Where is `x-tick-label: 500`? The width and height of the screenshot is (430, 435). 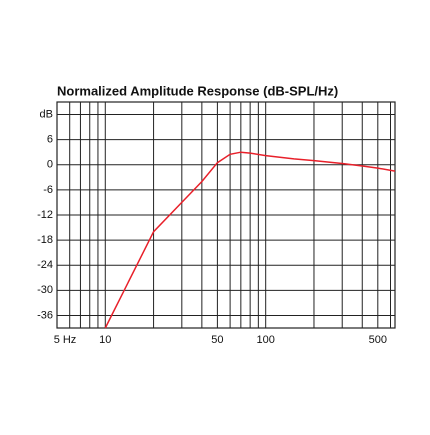
x-tick-label: 500 is located at coordinates (378, 340).